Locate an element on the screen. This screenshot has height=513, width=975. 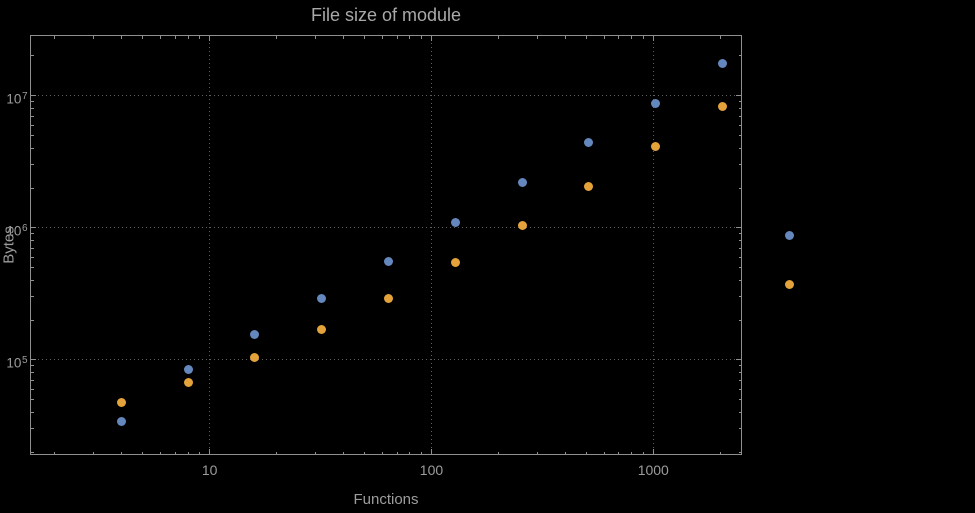
x-axis-label: Functions is located at coordinates (386, 499).